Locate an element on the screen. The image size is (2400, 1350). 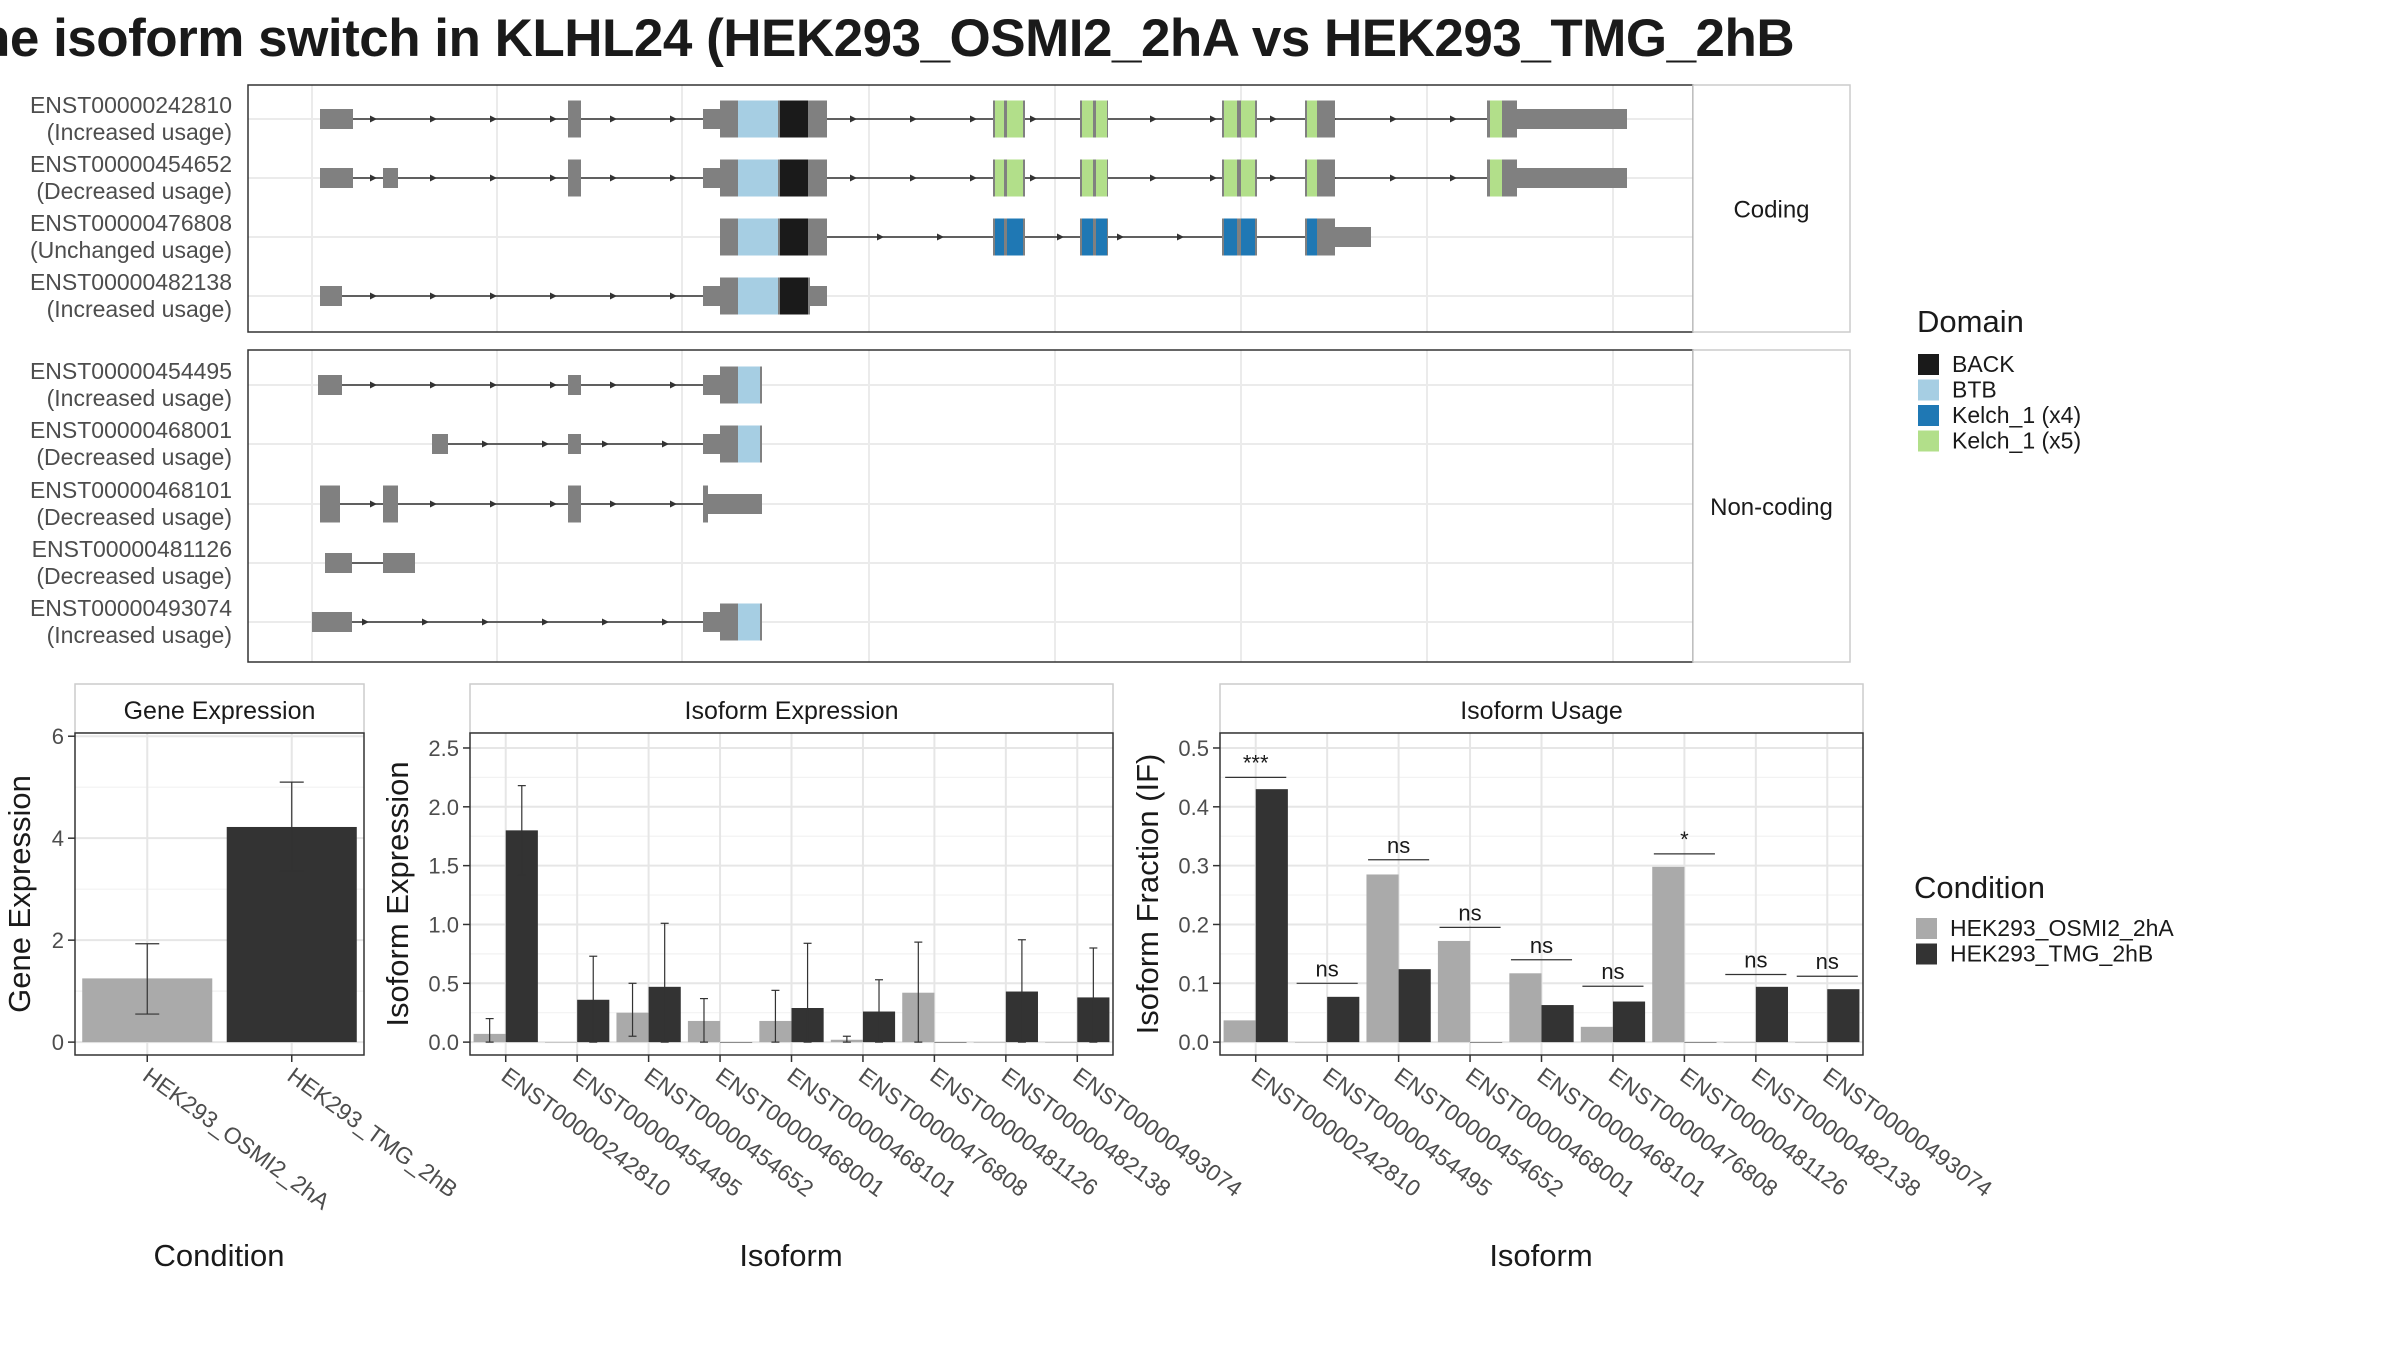
transcript-panel-bg is located at coordinates (970, 208).